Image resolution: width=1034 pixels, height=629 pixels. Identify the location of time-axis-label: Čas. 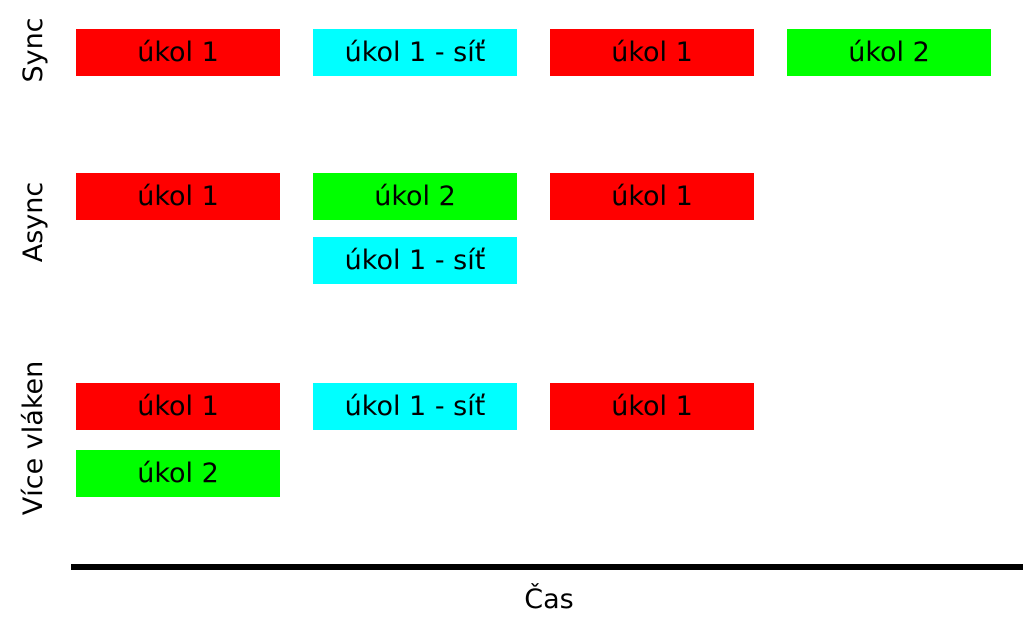
(549, 599).